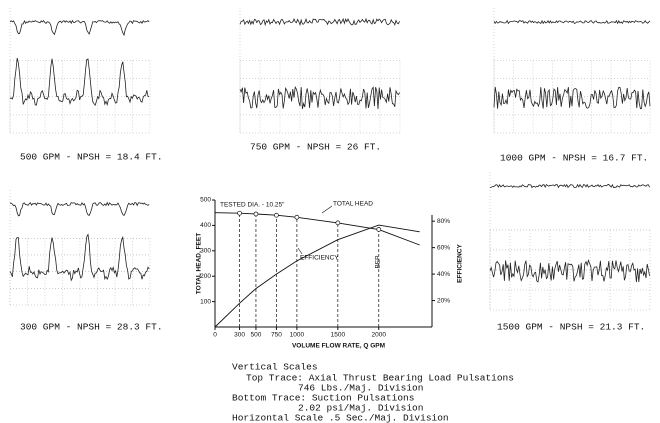 The height and width of the screenshot is (423, 660). Describe the element at coordinates (379, 335) in the screenshot. I see `x-tick-label: 2000` at that location.